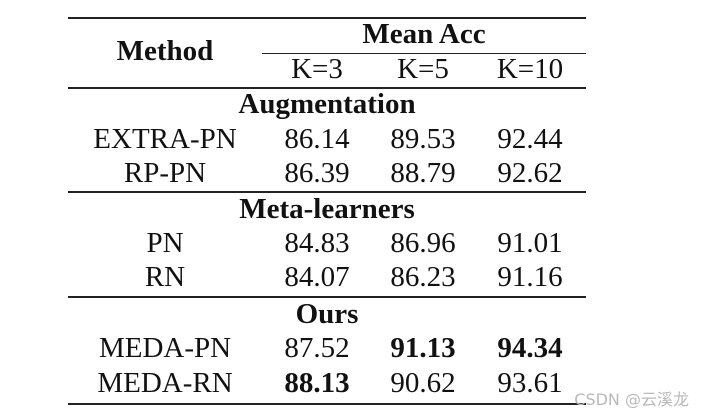 Image resolution: width=701 pixels, height=412 pixels. I want to click on section-title-augmentation: Augmentation, so click(327, 104).